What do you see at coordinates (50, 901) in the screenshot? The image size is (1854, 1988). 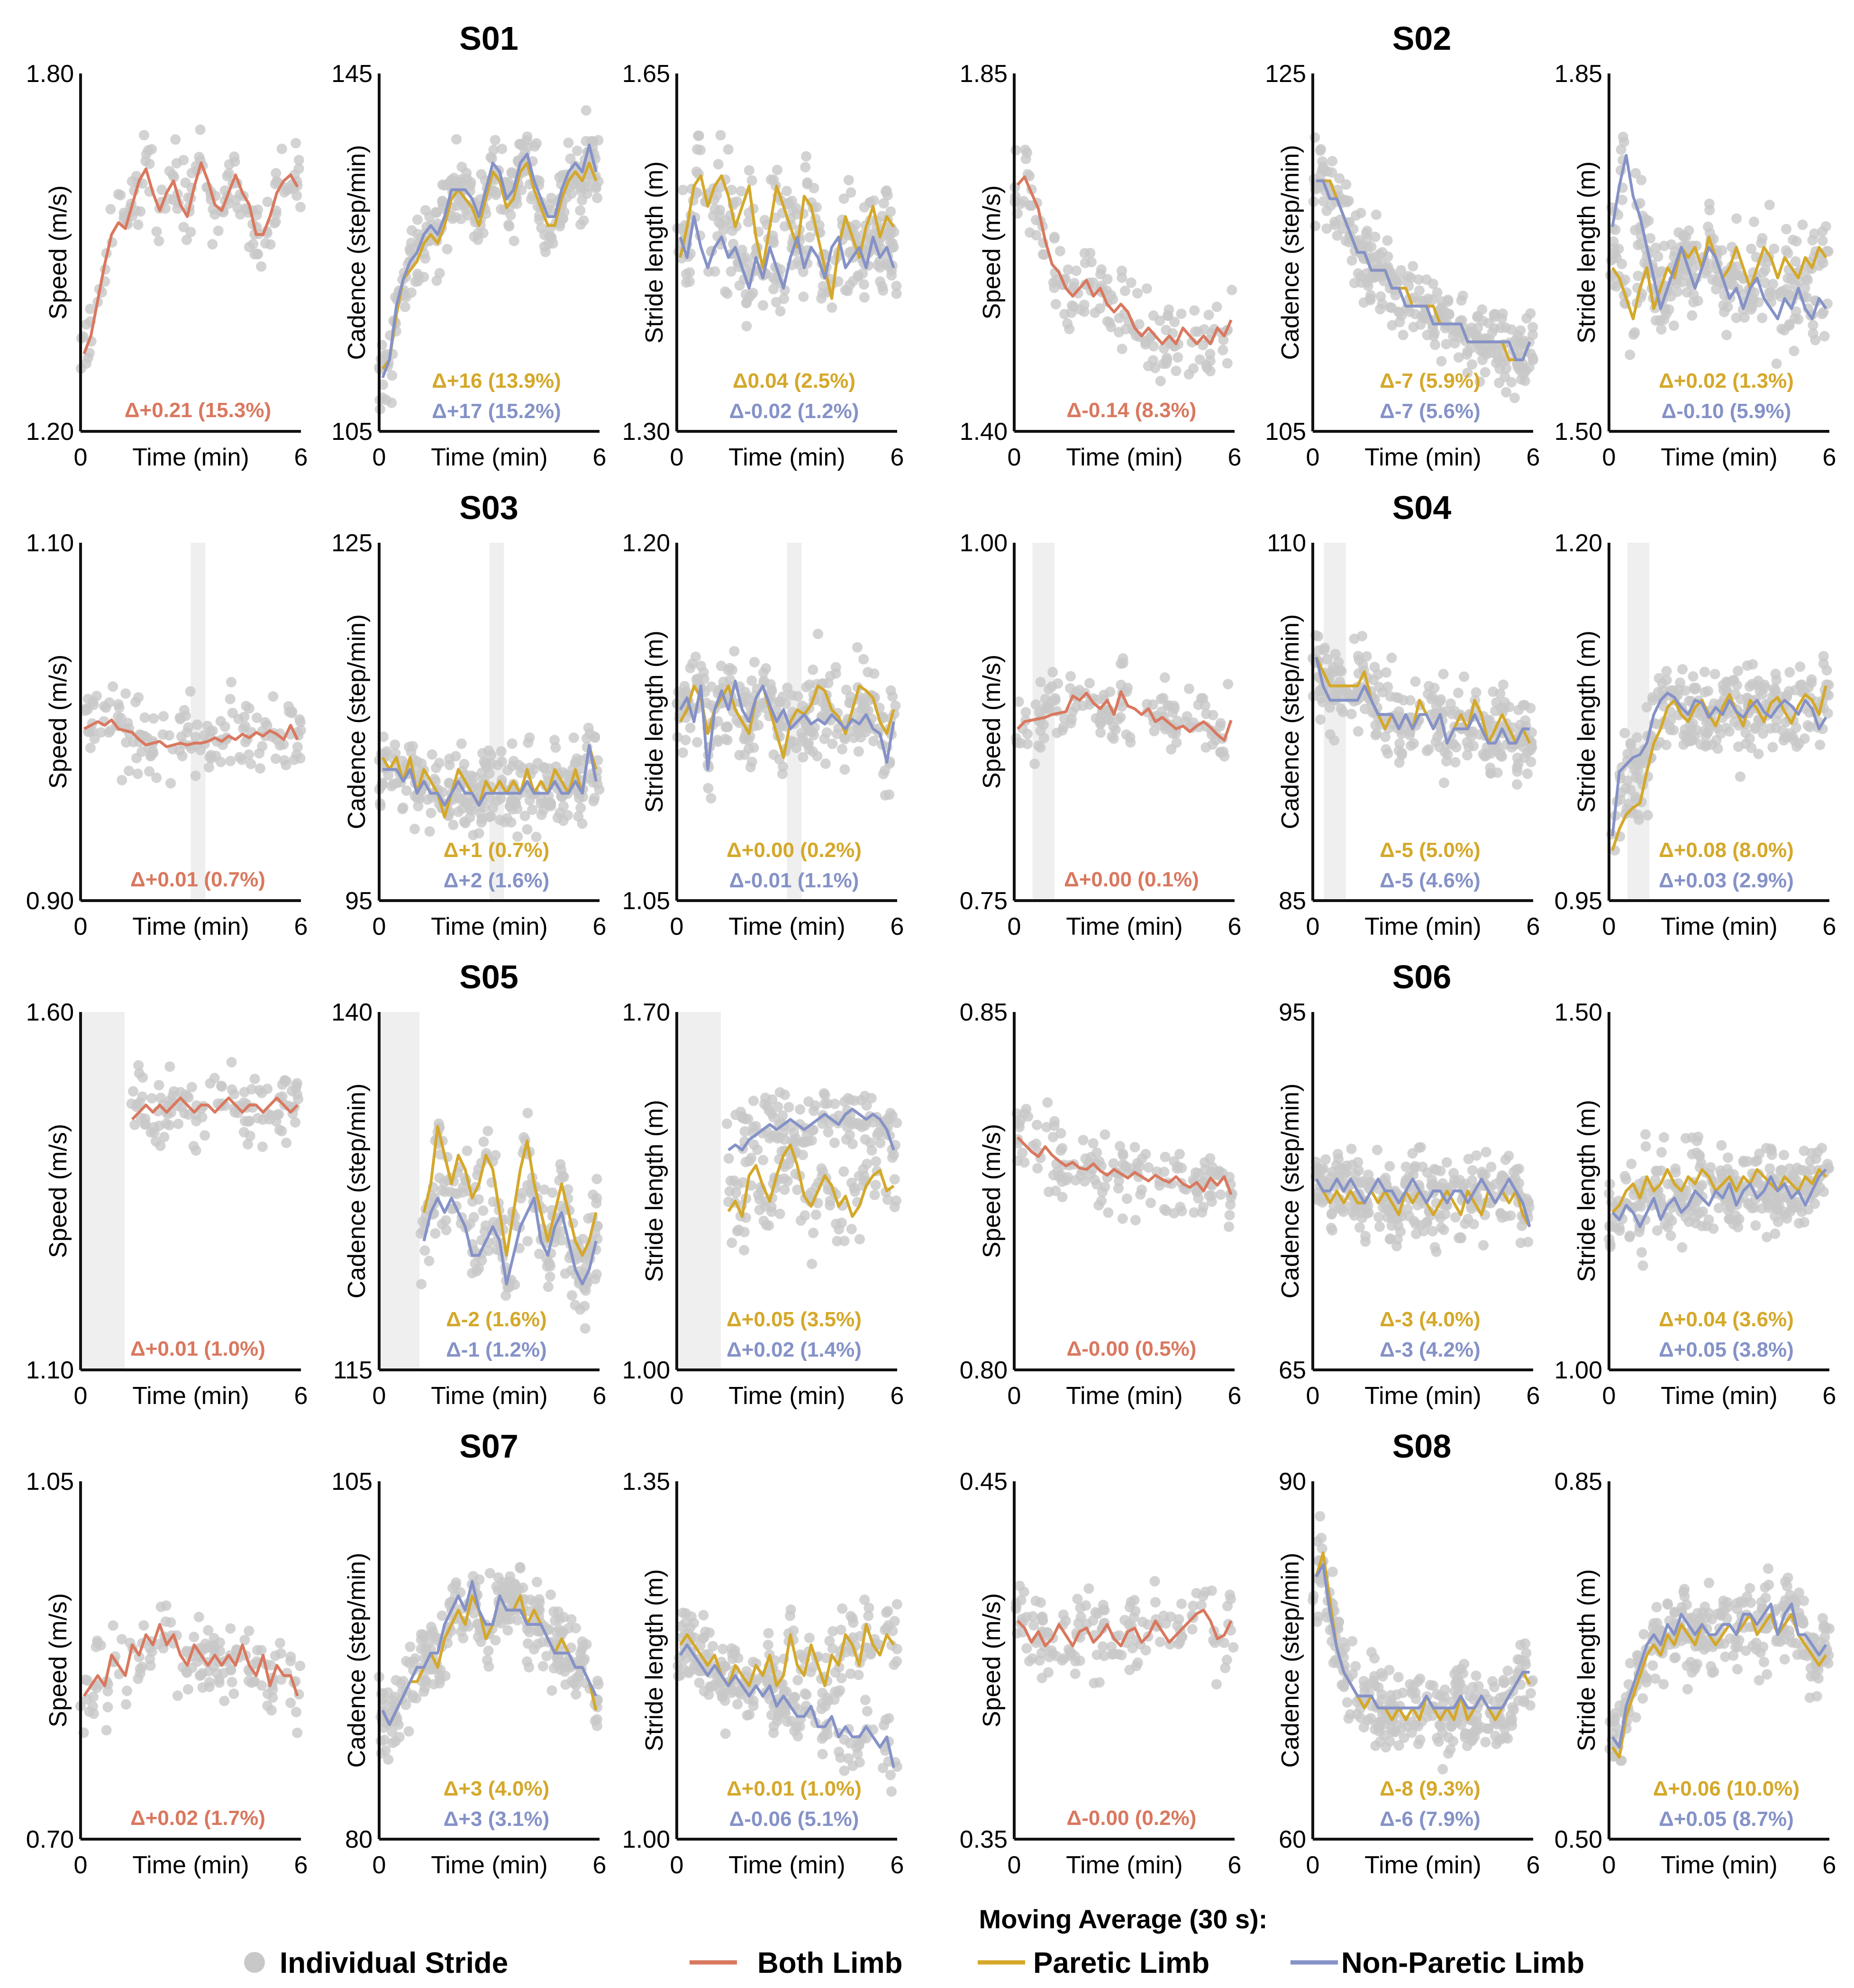 I see `y-tick-bottom: 0.90` at bounding box center [50, 901].